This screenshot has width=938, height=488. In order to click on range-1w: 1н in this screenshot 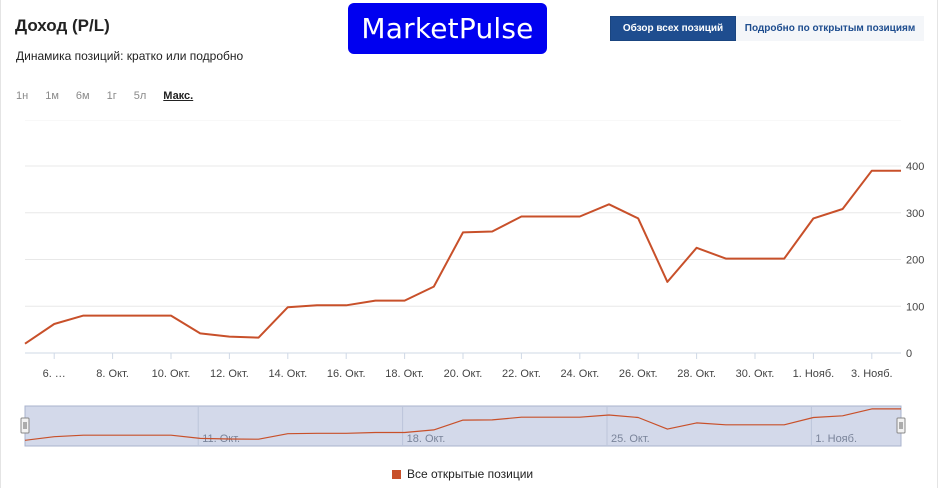, I will do `click(22, 96)`.